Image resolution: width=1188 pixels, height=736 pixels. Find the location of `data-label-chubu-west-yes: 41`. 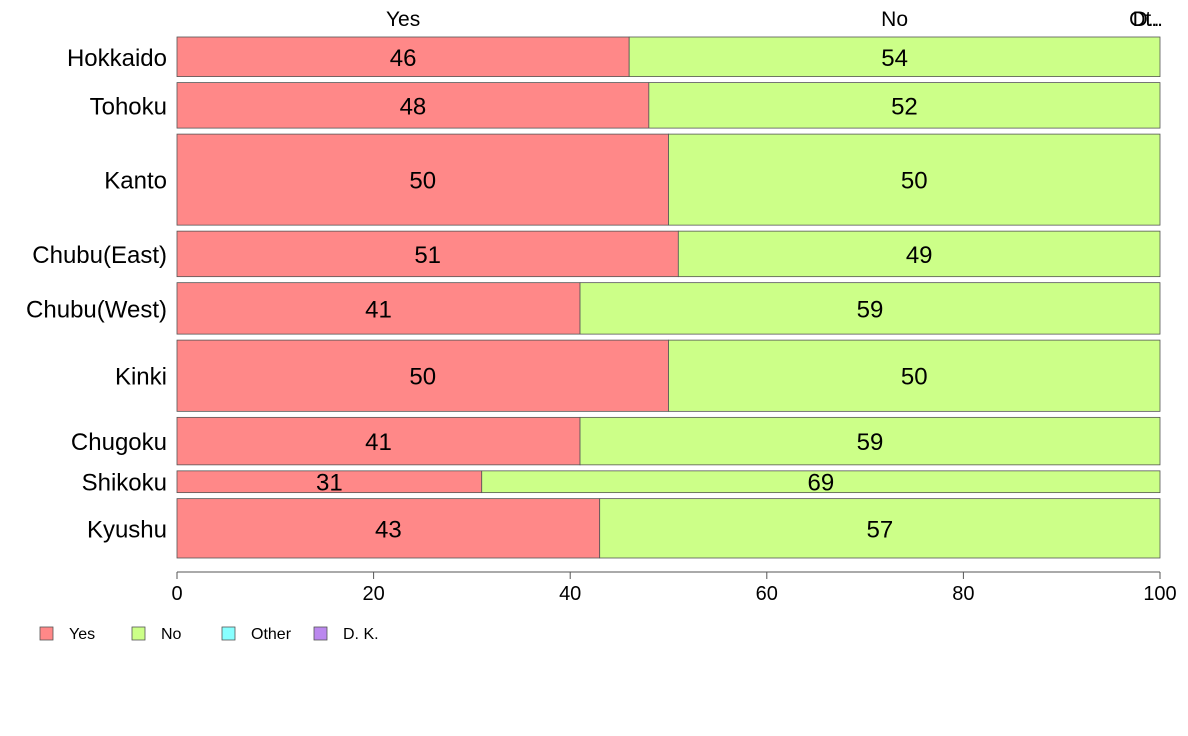

data-label-chubu-west-yes: 41 is located at coordinates (378, 309).